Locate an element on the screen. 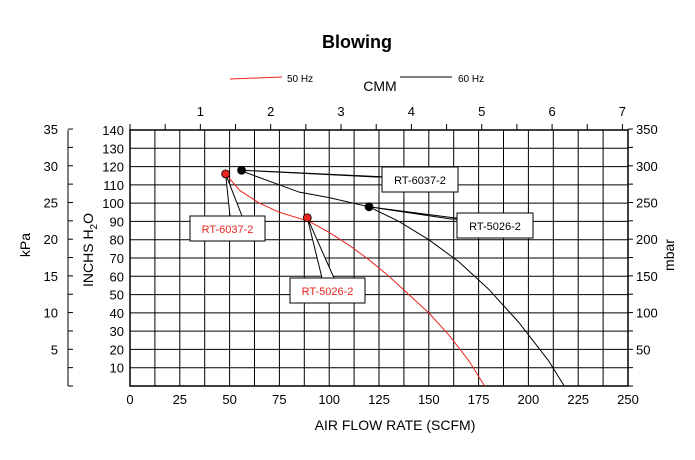 The height and width of the screenshot is (460, 695). cmm-tick-label: 3 is located at coordinates (340, 111).